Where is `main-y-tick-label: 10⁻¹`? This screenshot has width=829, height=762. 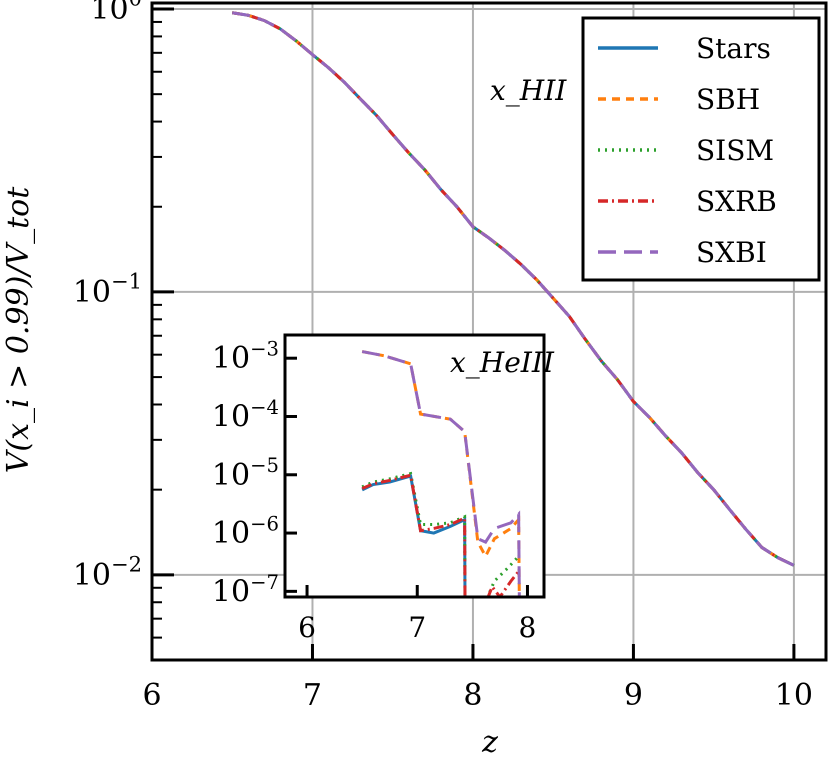
main-y-tick-label: 10⁻¹ is located at coordinates (107, 289).